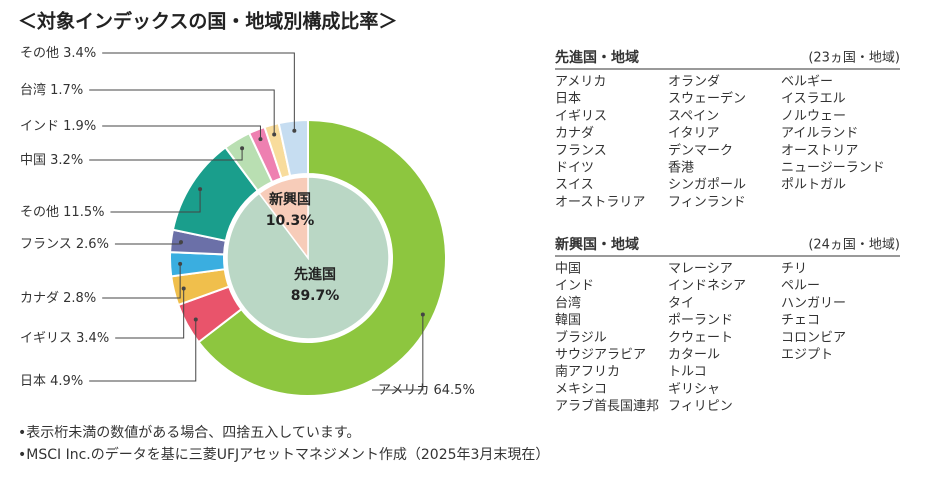  What do you see at coordinates (819, 133) in the screenshot?
I see `country-name: アイルランド` at bounding box center [819, 133].